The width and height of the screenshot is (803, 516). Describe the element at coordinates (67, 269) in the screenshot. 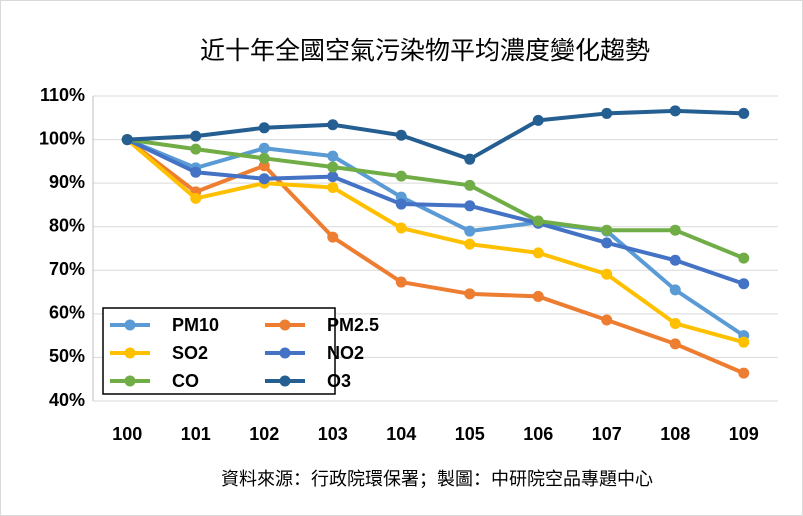

I see `y-tick-label: 70%` at that location.